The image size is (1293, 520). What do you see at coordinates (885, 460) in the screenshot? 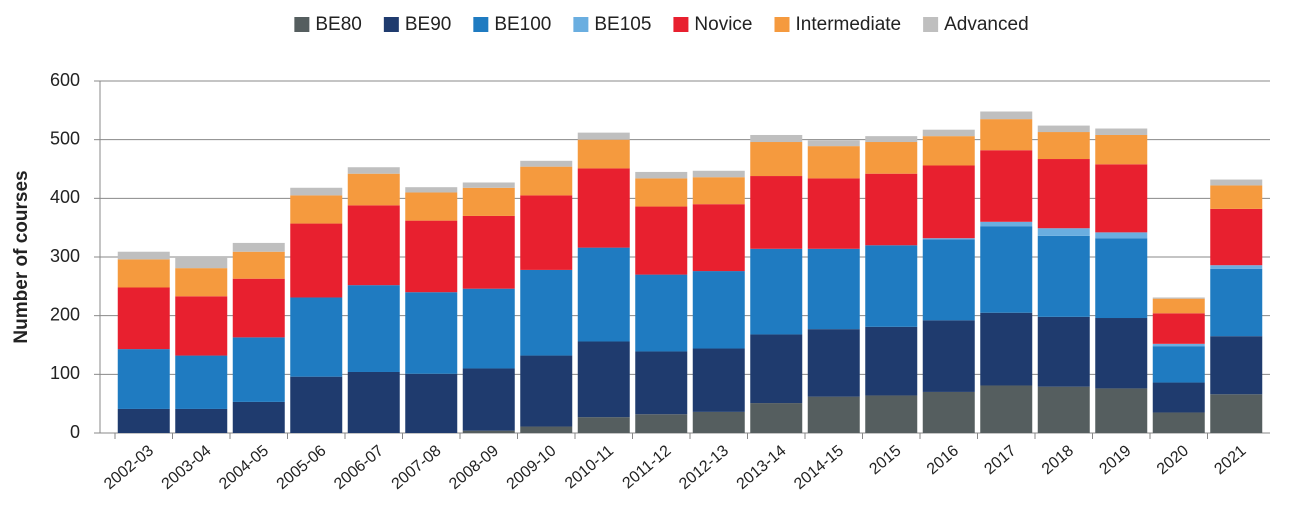
I see `x-tick-label: 2015` at bounding box center [885, 460].